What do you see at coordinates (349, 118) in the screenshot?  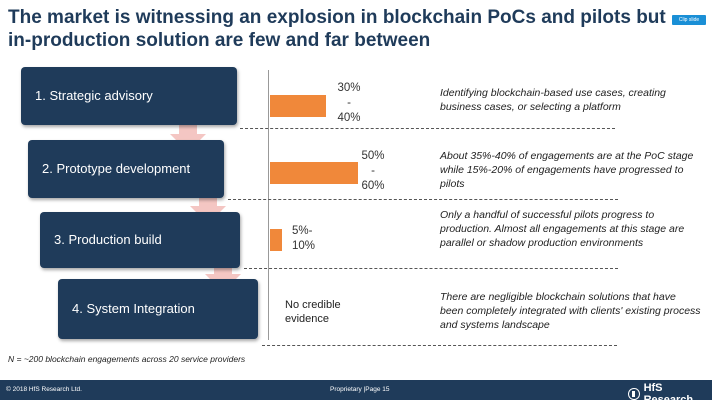 I see `range-high-label: 40%` at bounding box center [349, 118].